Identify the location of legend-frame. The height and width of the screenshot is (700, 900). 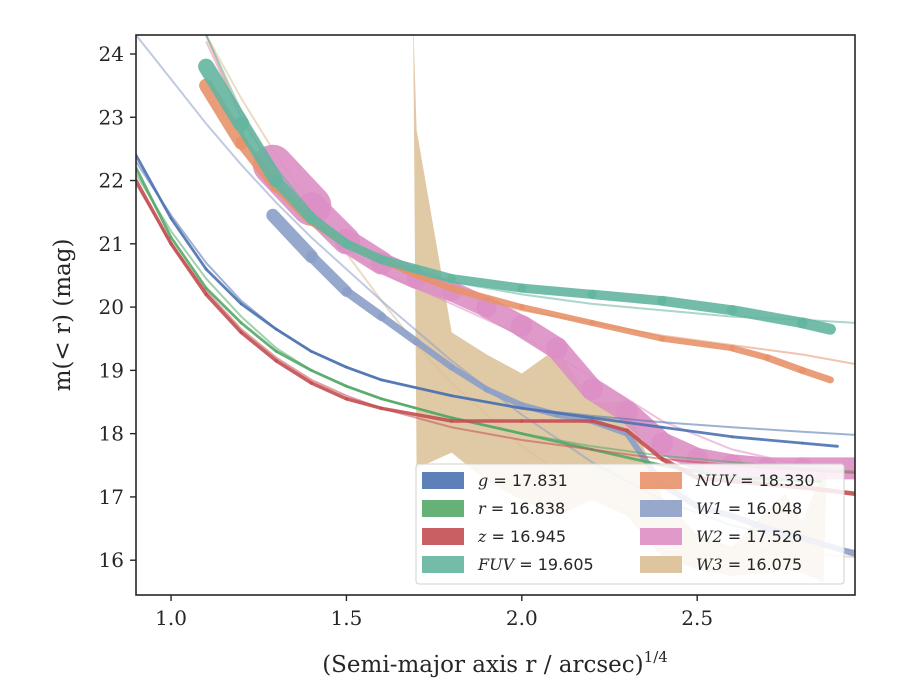
(630, 524).